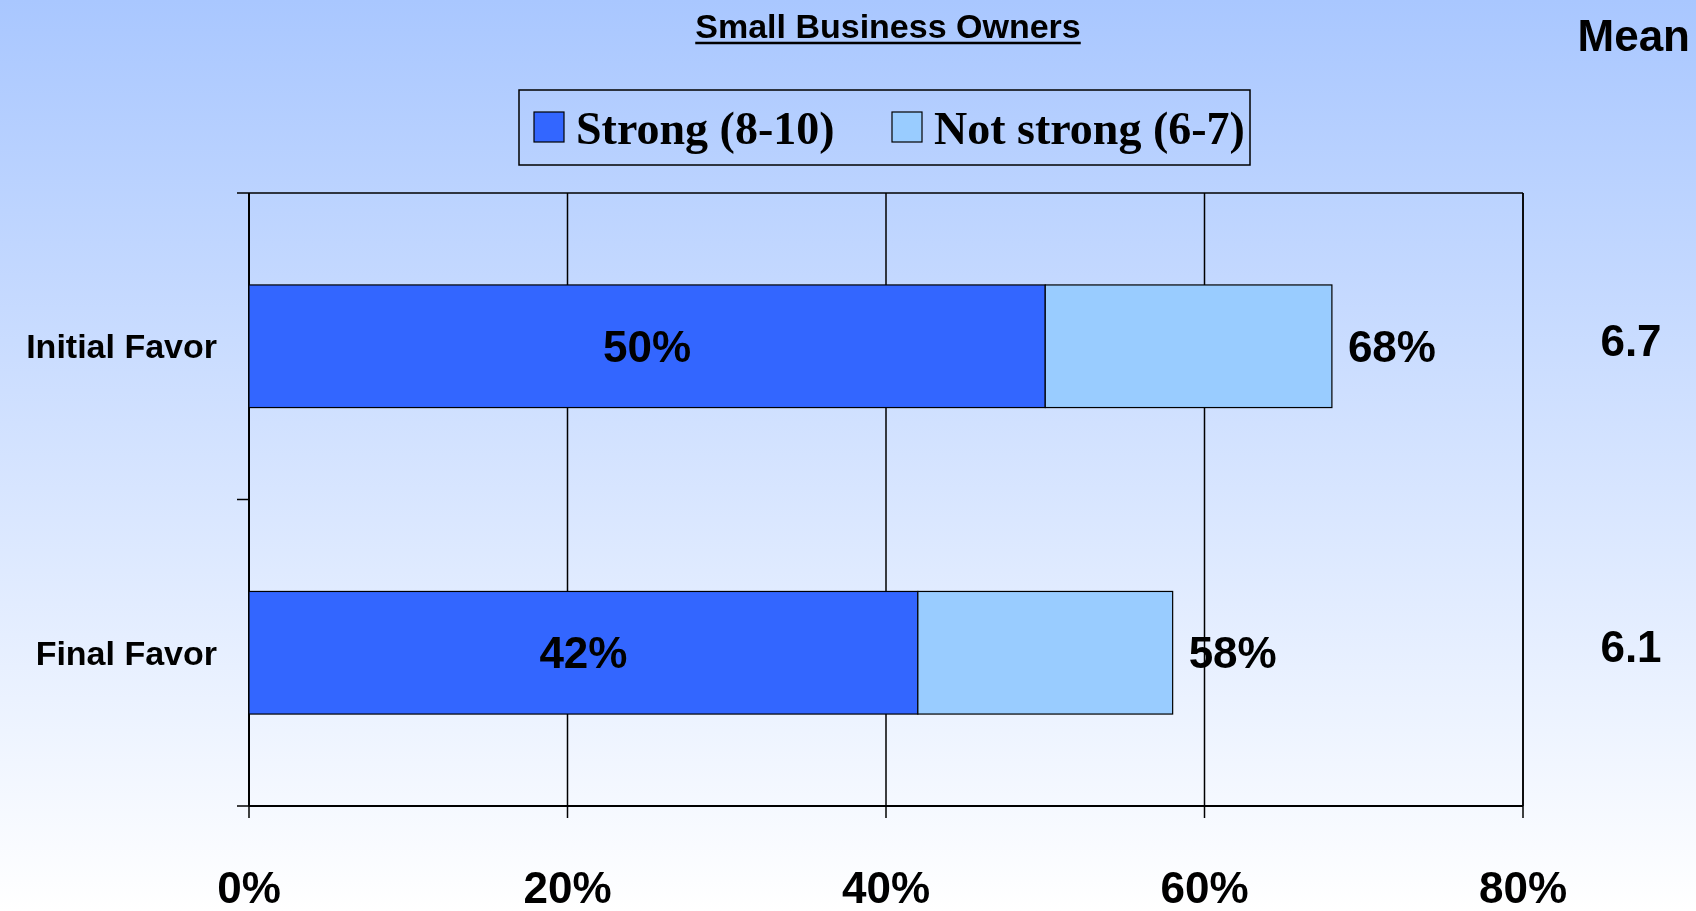  What do you see at coordinates (1523, 887) in the screenshot?
I see `x-tick-label: 80%` at bounding box center [1523, 887].